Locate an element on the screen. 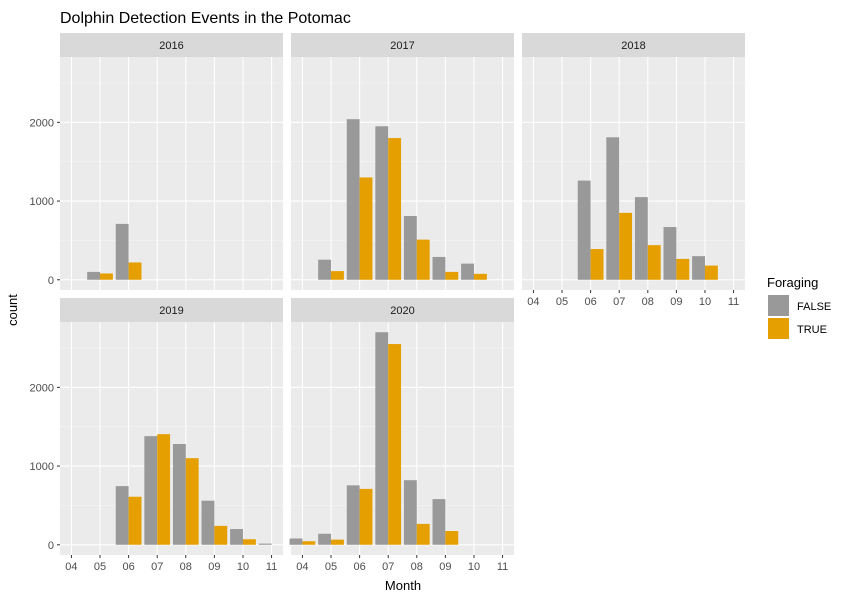  facet-strip-label: 2018 is located at coordinates (633, 46).